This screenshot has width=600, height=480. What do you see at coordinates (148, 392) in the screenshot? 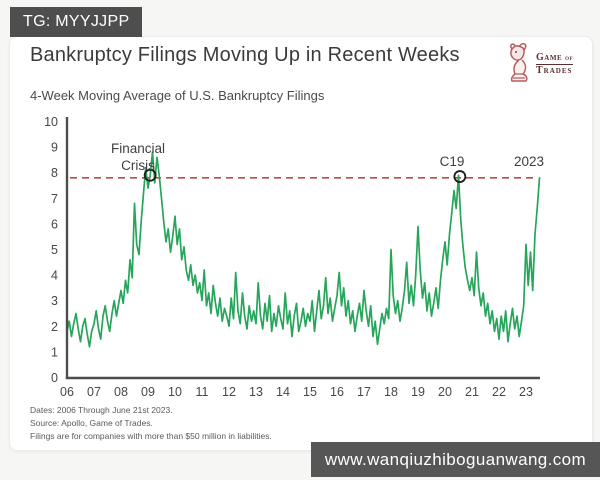
I see `x-tick-label: 09` at bounding box center [148, 392].